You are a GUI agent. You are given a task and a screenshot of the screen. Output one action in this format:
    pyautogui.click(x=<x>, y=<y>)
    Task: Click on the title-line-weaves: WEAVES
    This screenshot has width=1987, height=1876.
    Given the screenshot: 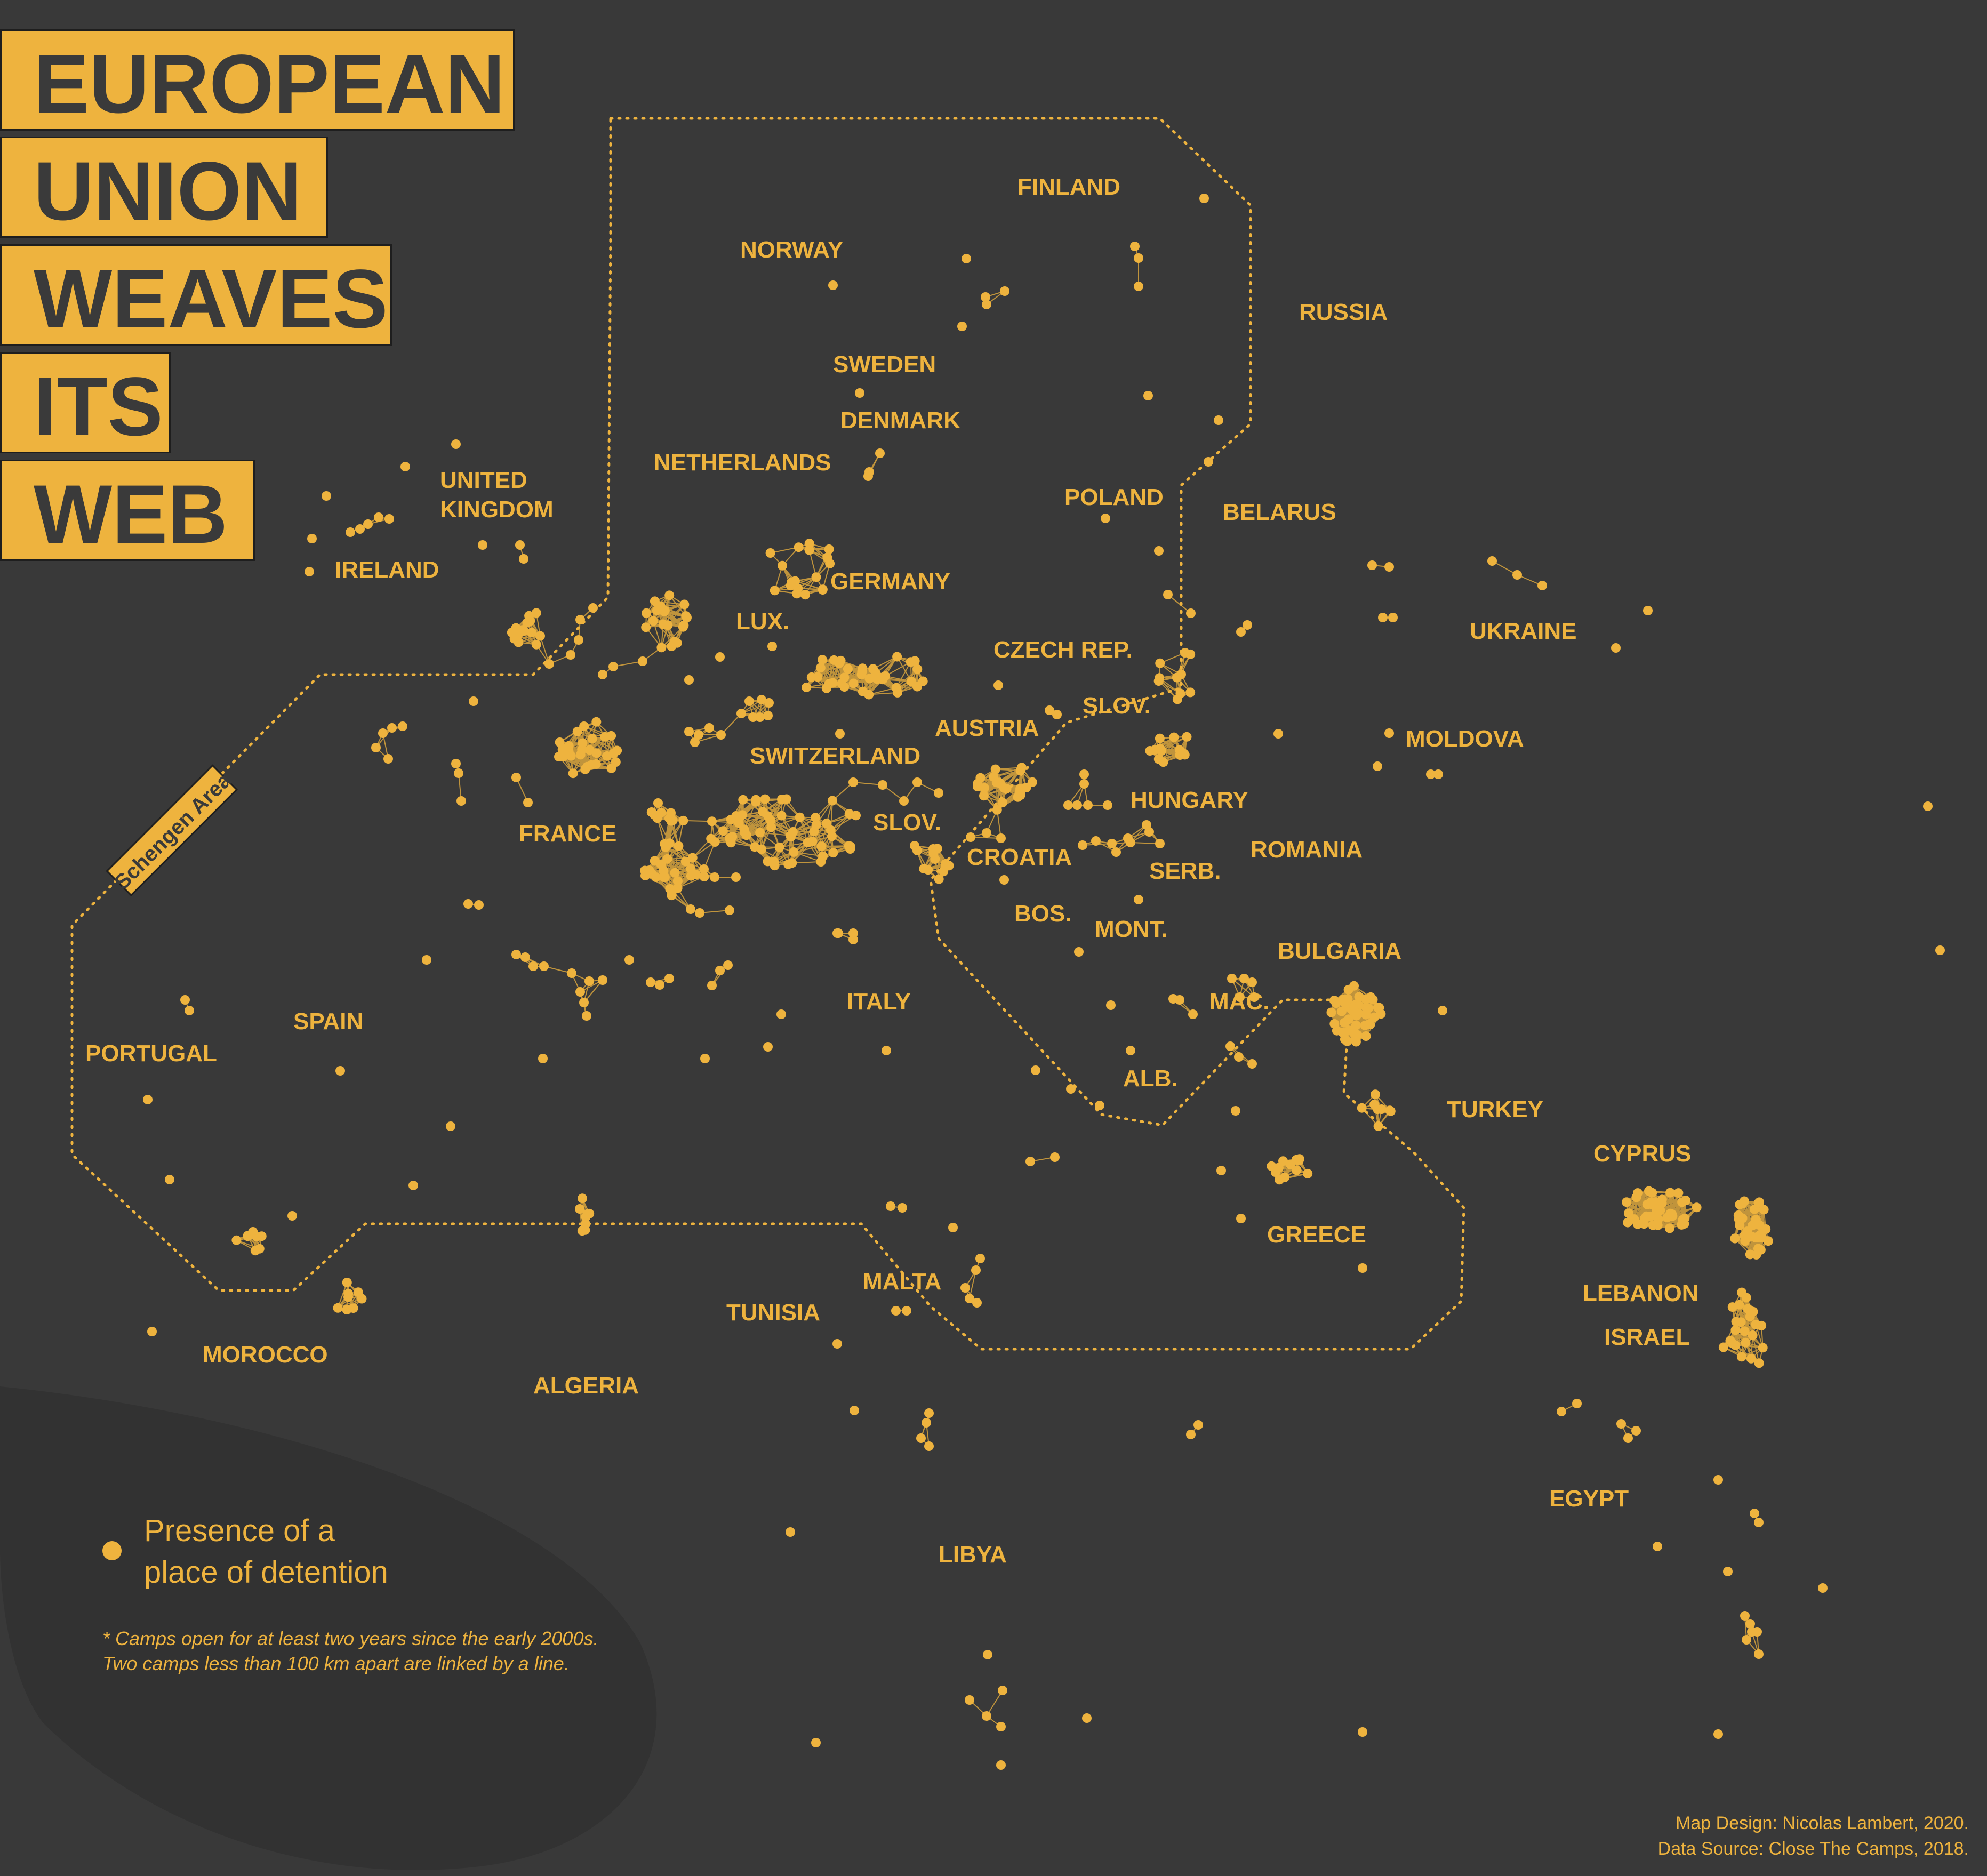 What is the action you would take?
    pyautogui.click(x=196, y=295)
    